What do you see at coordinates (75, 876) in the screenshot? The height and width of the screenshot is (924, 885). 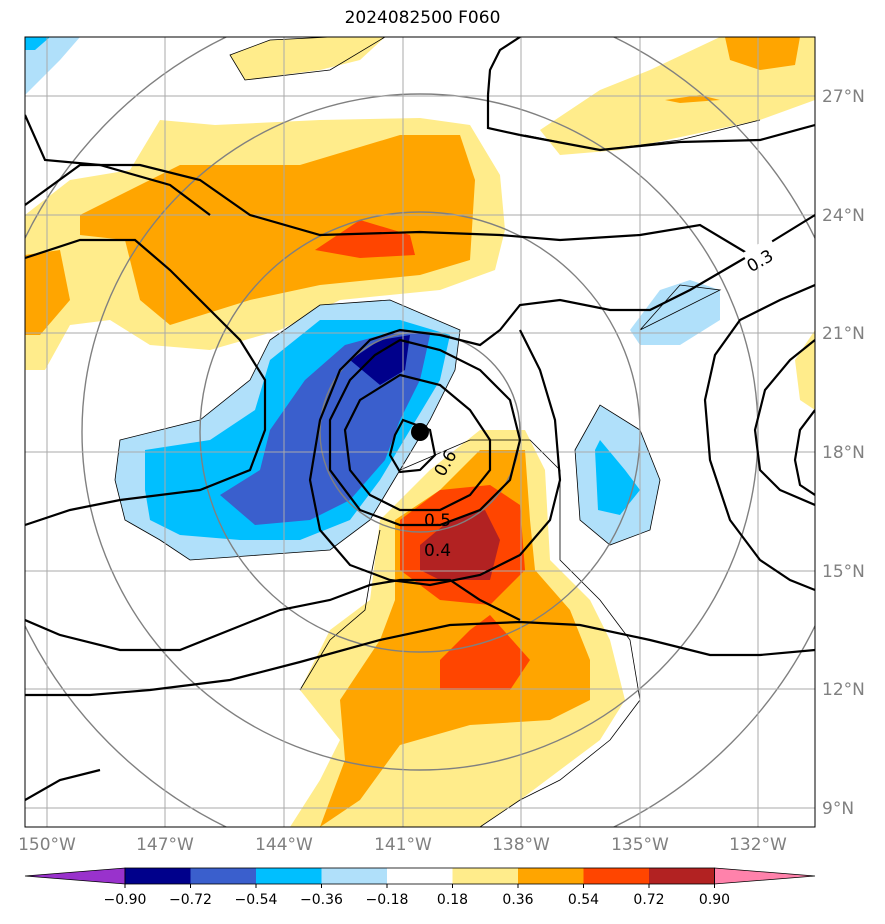 I see `colorbar-extend-low` at bounding box center [75, 876].